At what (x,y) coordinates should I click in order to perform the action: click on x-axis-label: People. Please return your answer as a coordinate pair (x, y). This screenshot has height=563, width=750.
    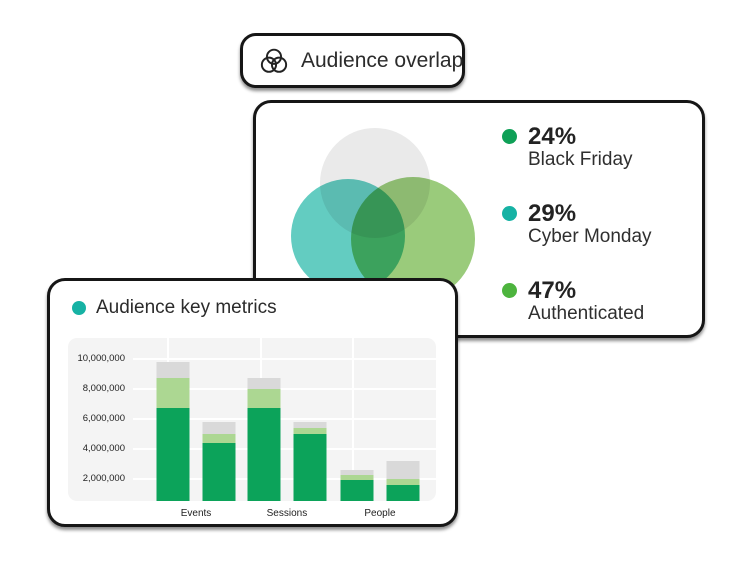
    Looking at the image, I should click on (380, 513).